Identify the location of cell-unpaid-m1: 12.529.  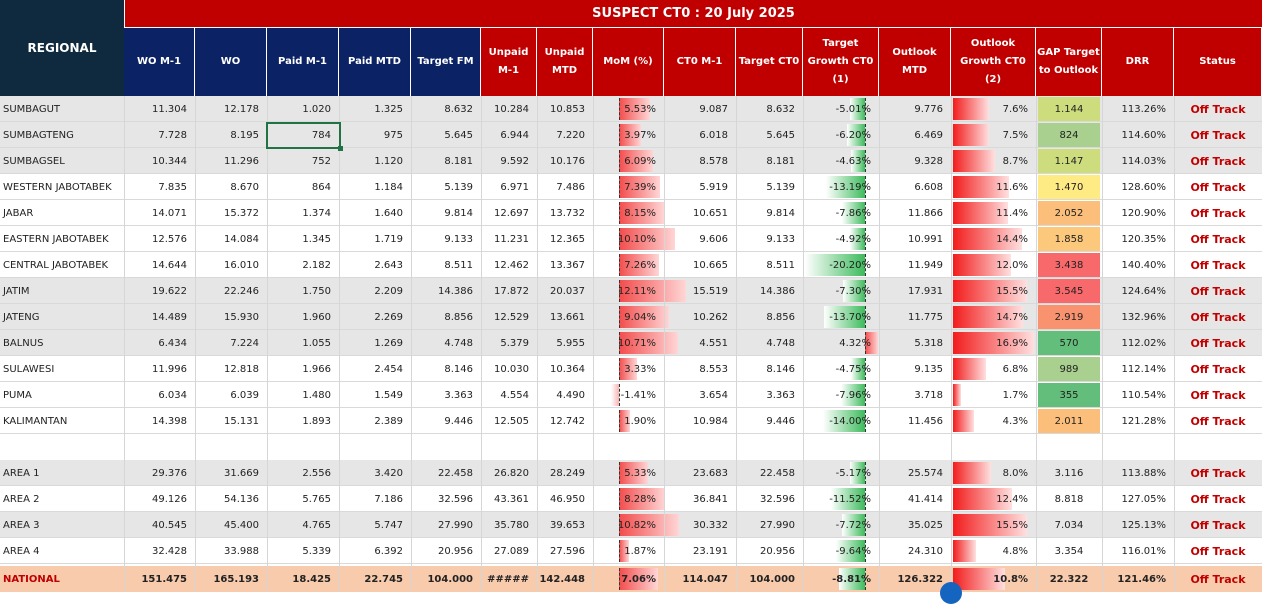
(511, 317).